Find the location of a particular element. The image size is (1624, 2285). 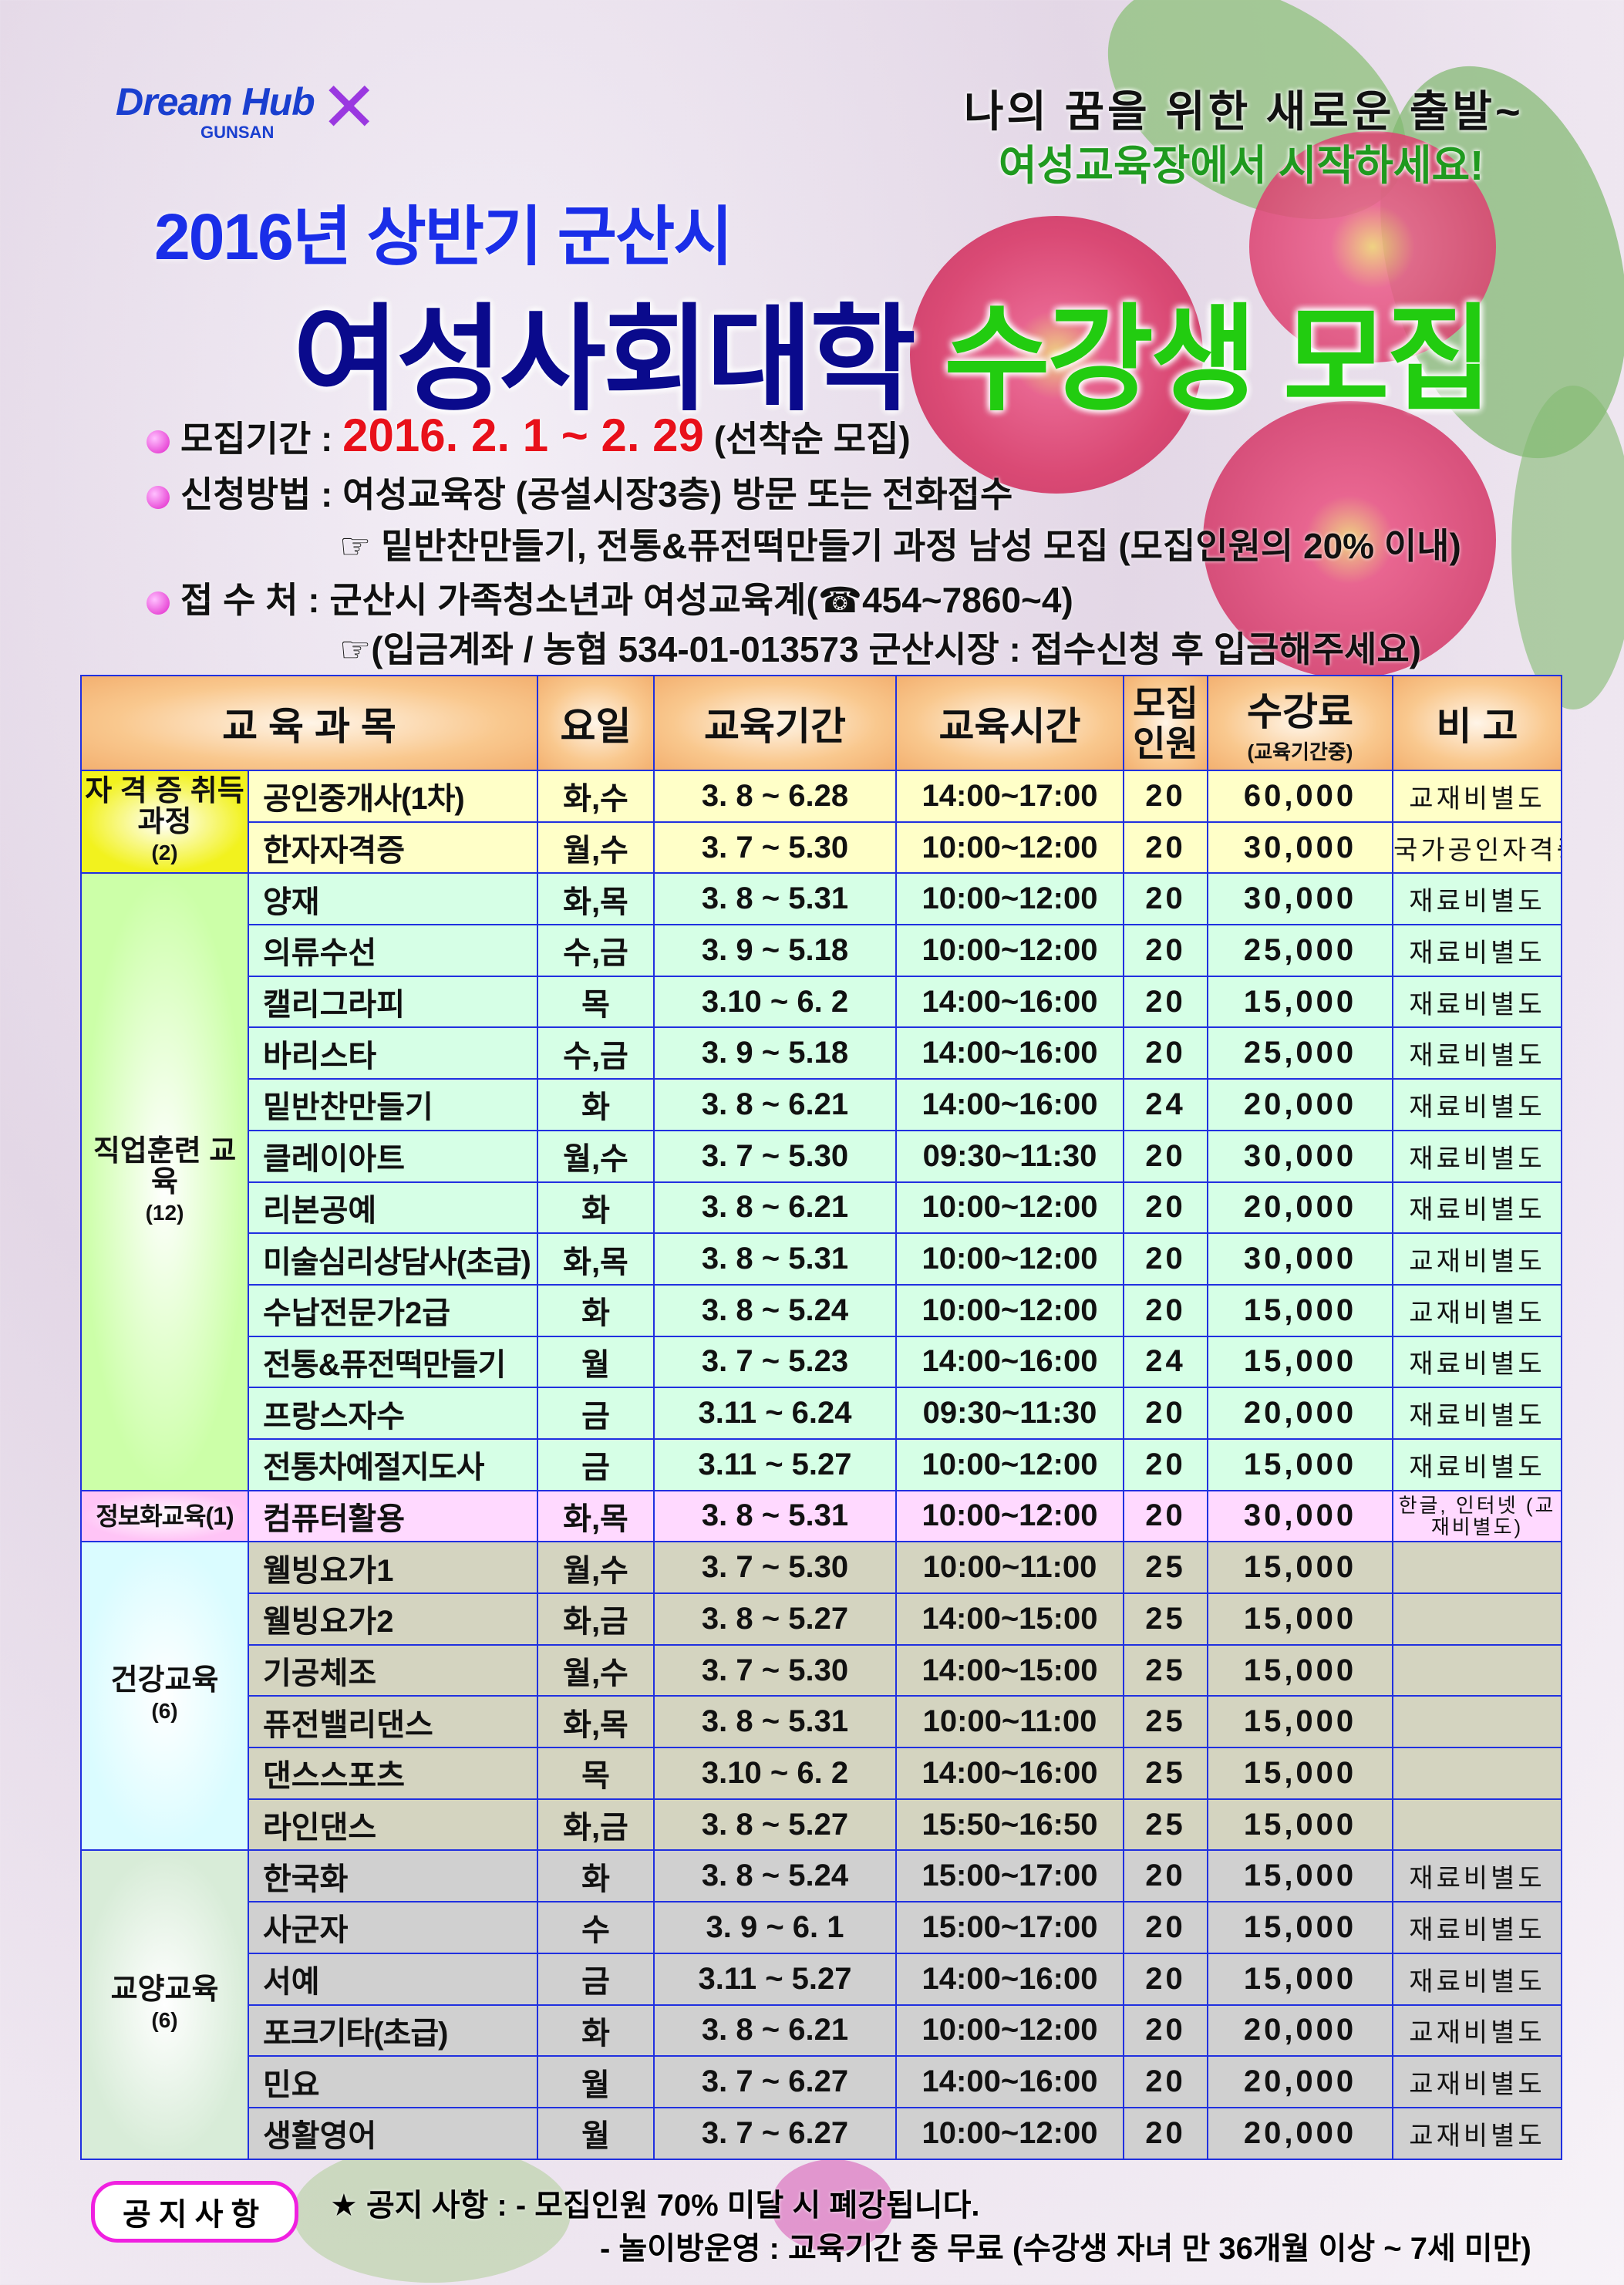

cell-period: 3. 7 ~ 5.30 is located at coordinates (775, 1156).